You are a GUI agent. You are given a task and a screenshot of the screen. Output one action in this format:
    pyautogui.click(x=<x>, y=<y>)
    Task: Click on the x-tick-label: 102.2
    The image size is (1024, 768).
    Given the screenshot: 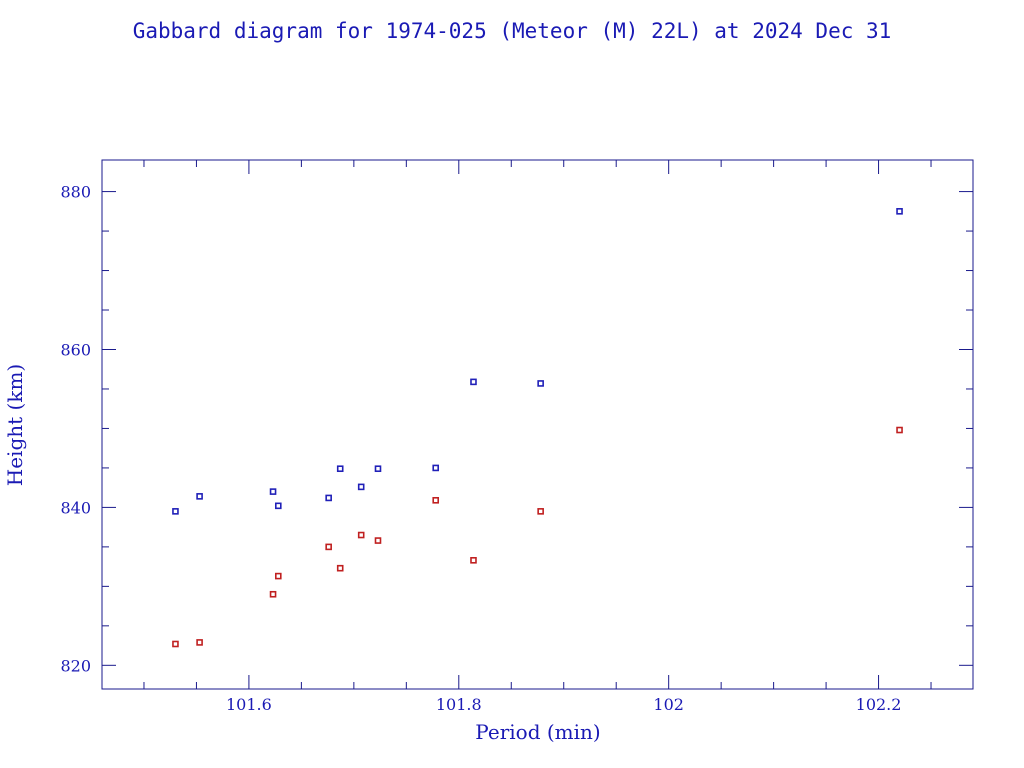 What is the action you would take?
    pyautogui.click(x=879, y=704)
    